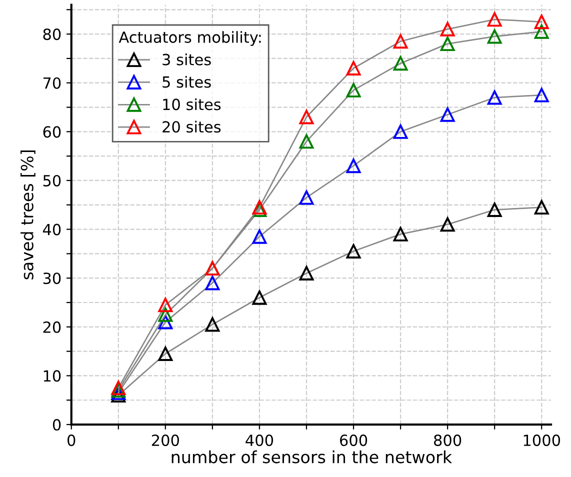 The height and width of the screenshot is (477, 571). What do you see at coordinates (186, 82) in the screenshot?
I see `legend-label: 5 sites` at bounding box center [186, 82].